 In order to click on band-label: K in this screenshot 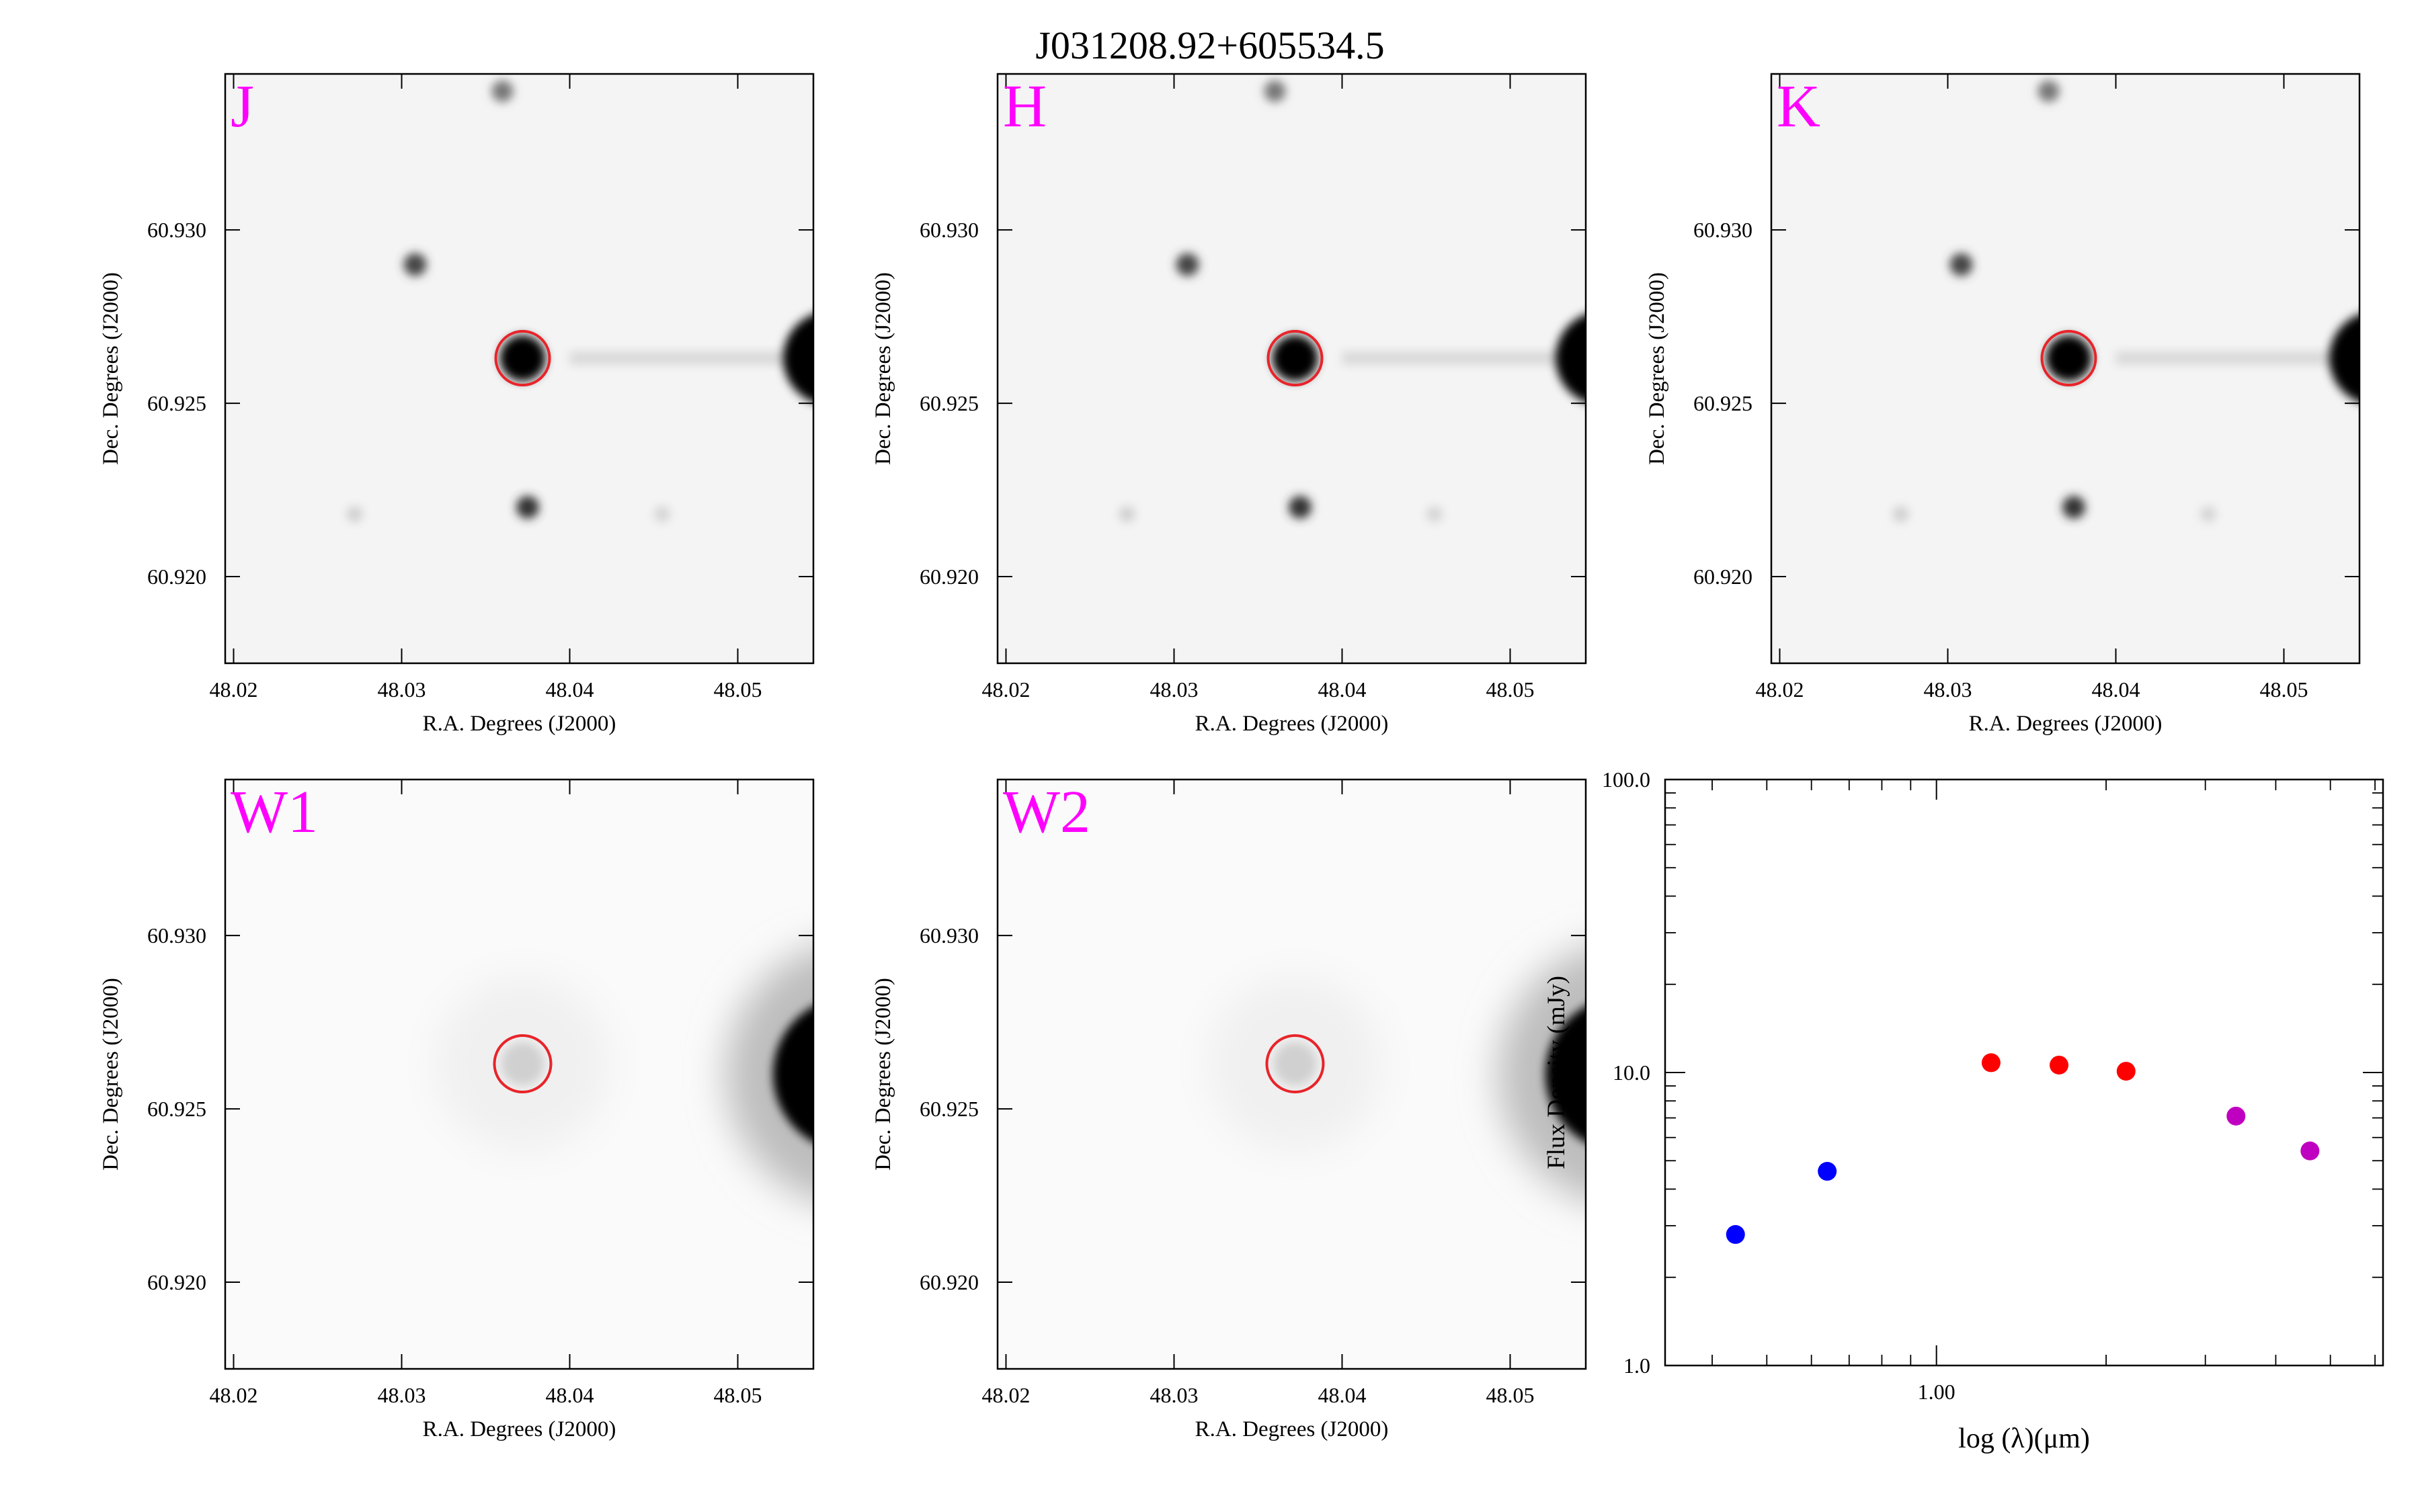, I will do `click(1799, 107)`.